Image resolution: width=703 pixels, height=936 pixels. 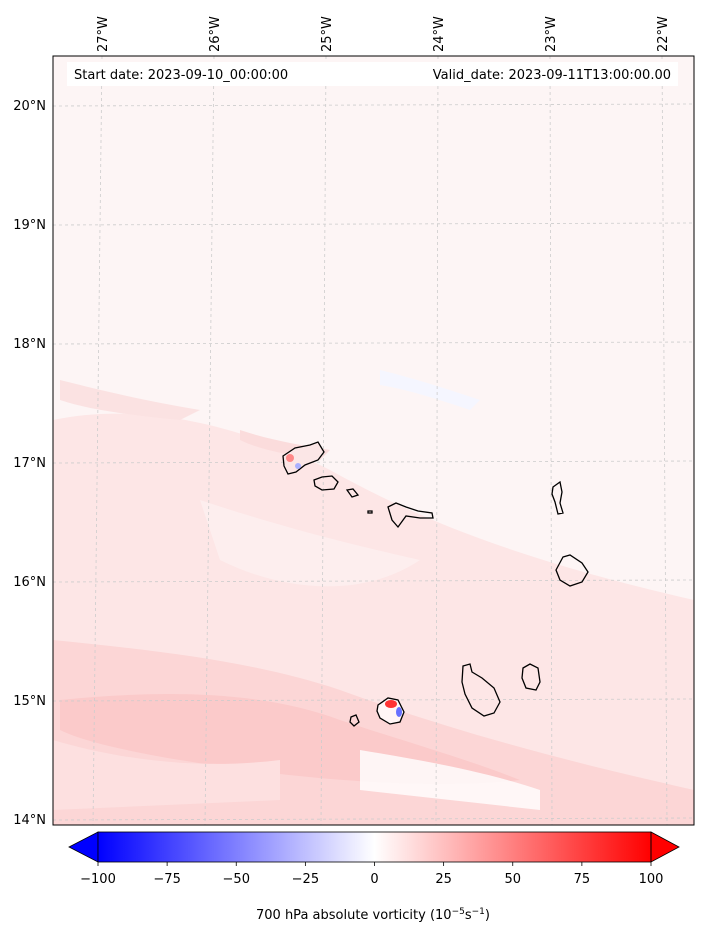 What do you see at coordinates (450, 780) in the screenshot?
I see `white-patch-south` at bounding box center [450, 780].